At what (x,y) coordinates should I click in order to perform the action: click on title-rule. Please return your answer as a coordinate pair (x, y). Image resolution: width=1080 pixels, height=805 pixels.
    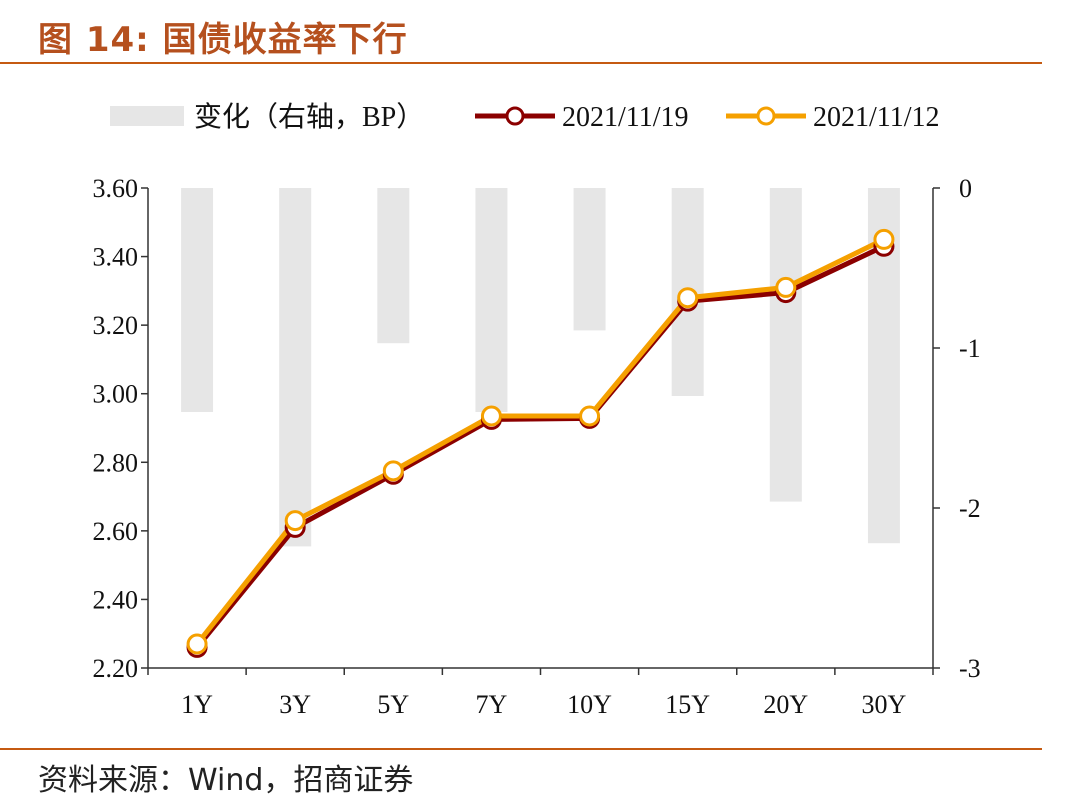
    Looking at the image, I should click on (521, 63).